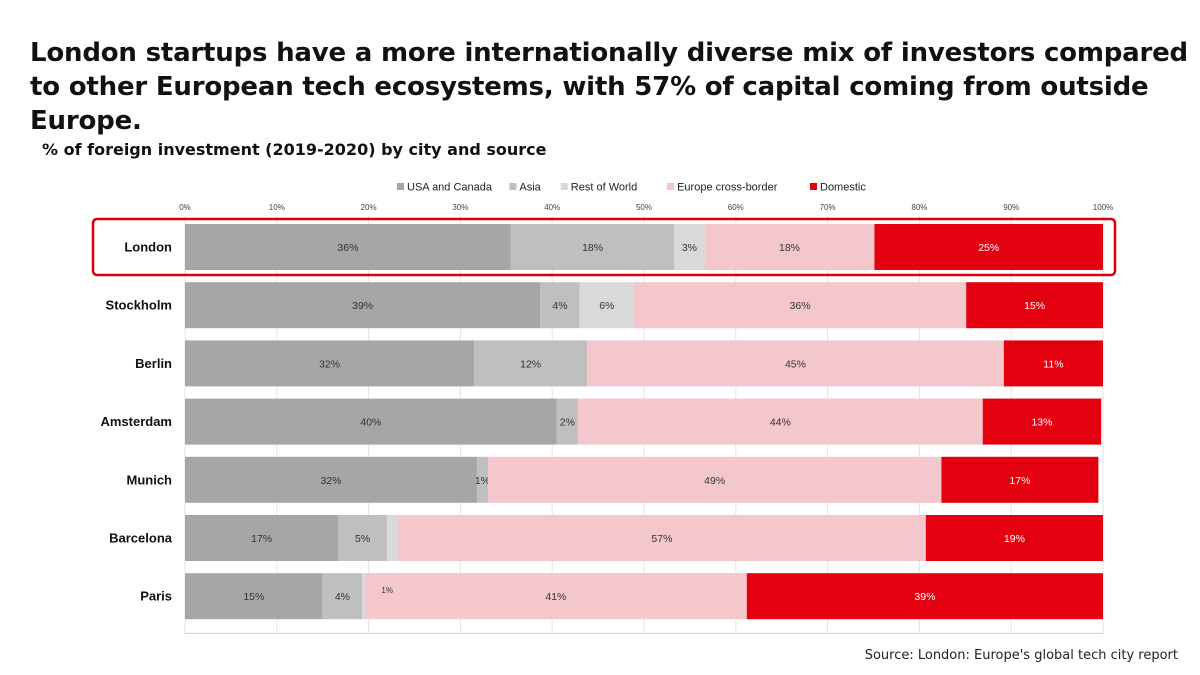 The height and width of the screenshot is (675, 1200). I want to click on data-label: 44%, so click(780, 423).